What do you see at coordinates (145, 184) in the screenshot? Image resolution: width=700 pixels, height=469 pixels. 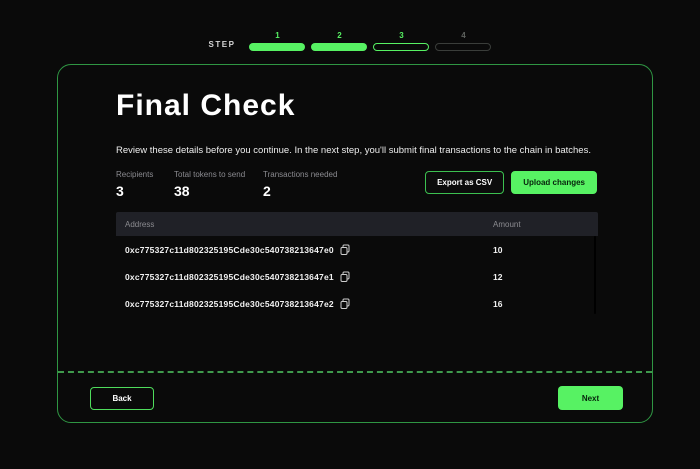 I see `stat-recipients: Recipients 3` at bounding box center [145, 184].